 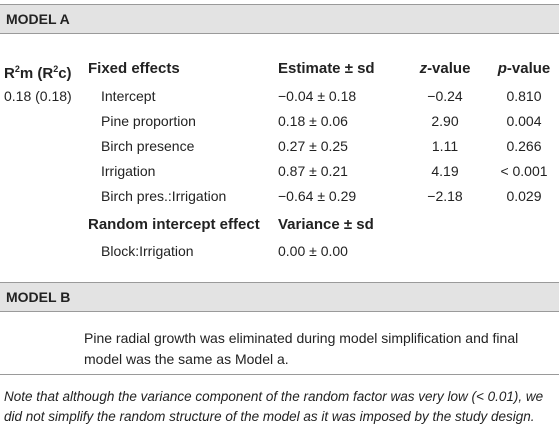 What do you see at coordinates (317, 96) in the screenshot?
I see `row-estimate: −0.04 ± 0.18` at bounding box center [317, 96].